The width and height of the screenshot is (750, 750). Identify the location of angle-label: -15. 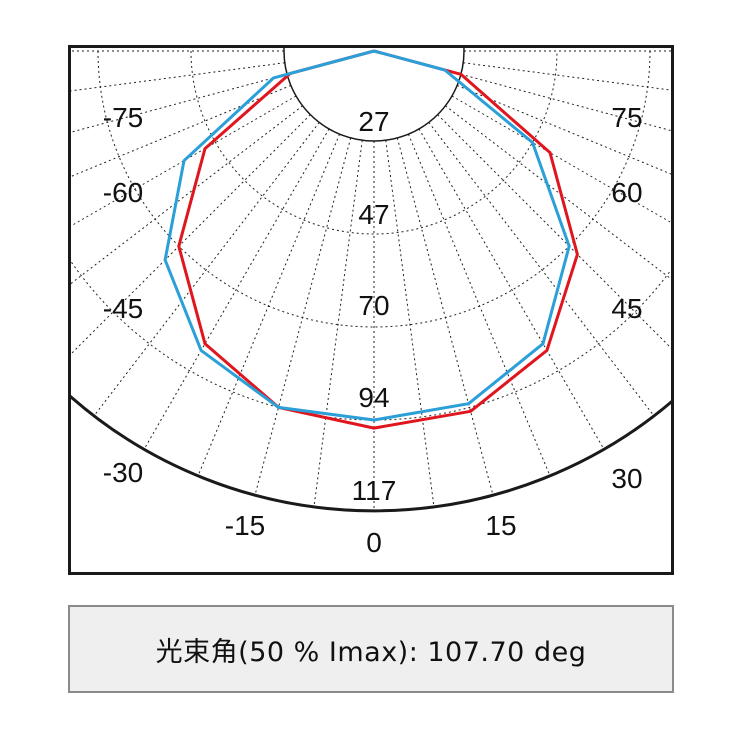
(245, 525).